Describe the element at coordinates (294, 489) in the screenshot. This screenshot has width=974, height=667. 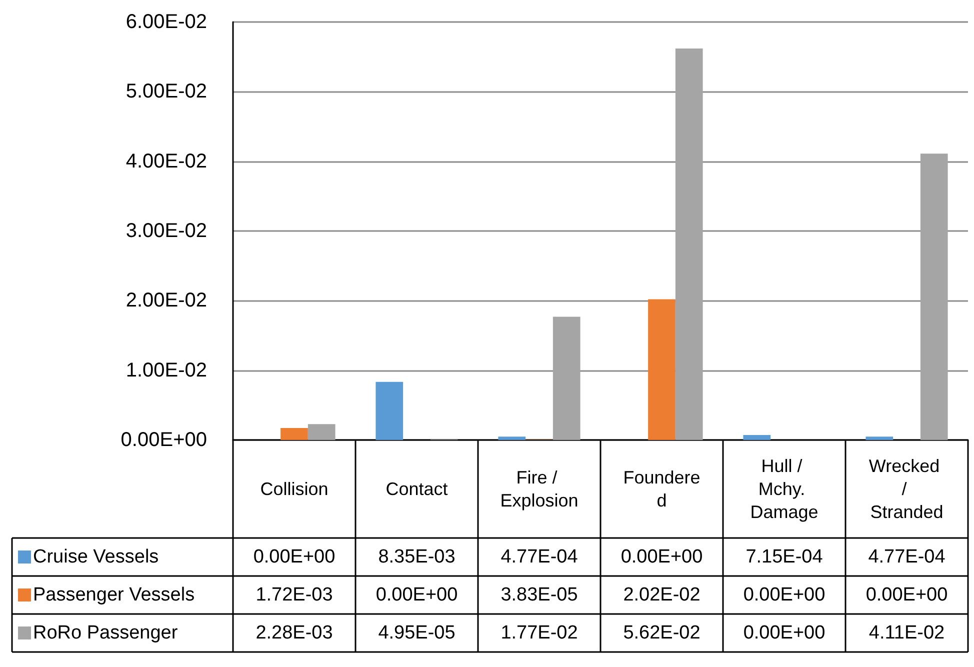
I see `x-tick-label: Collision` at that location.